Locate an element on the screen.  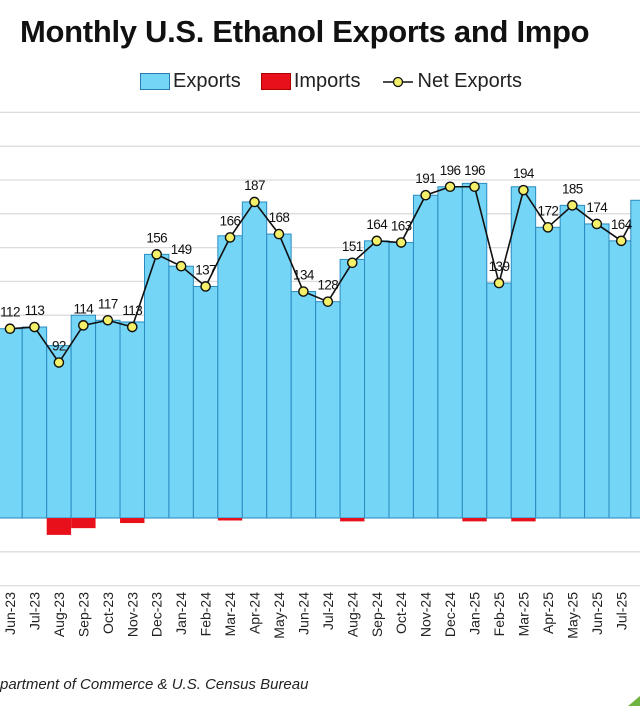
x-tick-label: Jan-25 is located at coordinates (475, 613).